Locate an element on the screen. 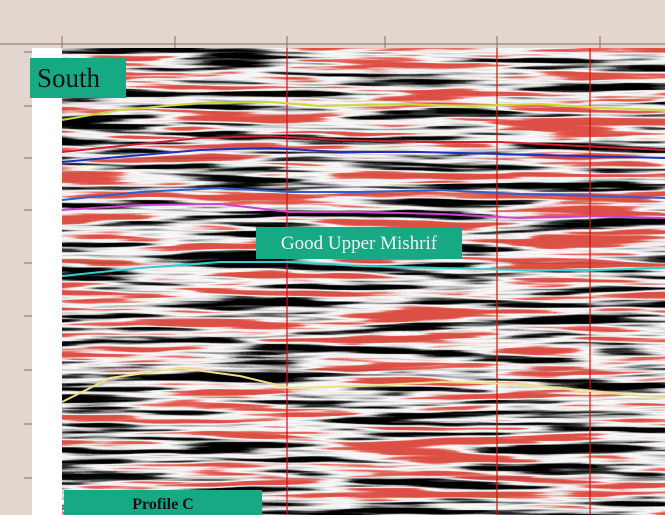  horizon-box is located at coordinates (359, 243).